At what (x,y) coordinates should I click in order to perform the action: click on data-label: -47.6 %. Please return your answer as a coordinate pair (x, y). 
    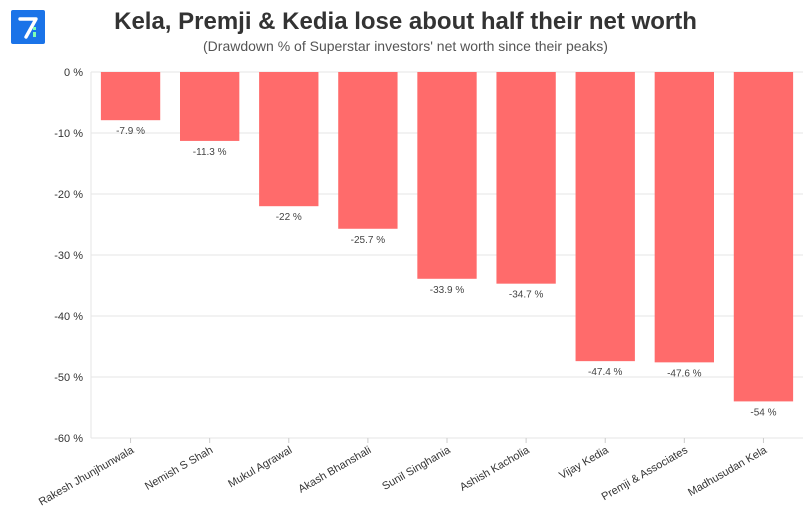
    Looking at the image, I should click on (684, 373).